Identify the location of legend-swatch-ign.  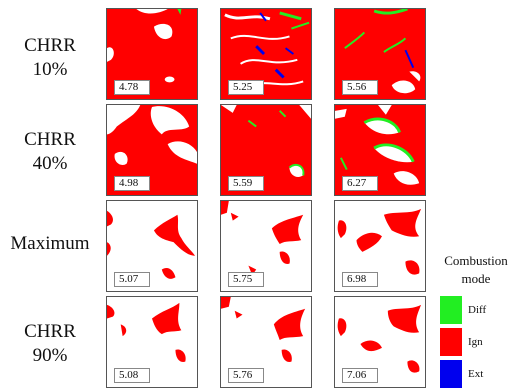
(451, 342).